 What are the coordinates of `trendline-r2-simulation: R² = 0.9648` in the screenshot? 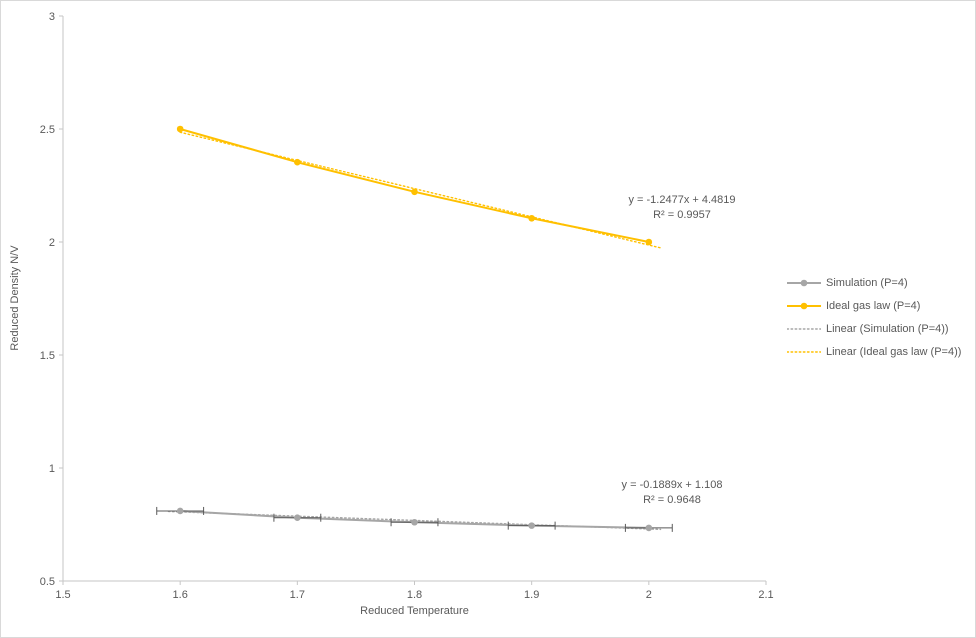 It's located at (672, 500).